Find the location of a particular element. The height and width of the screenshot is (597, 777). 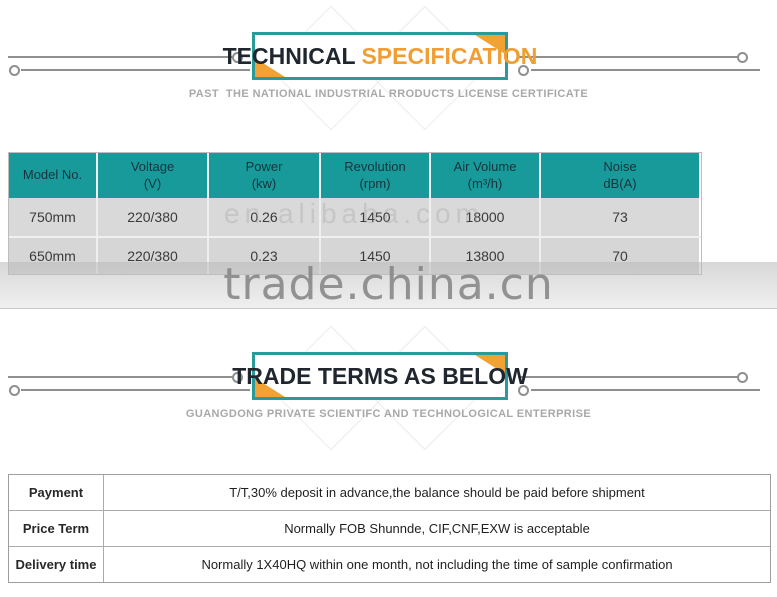

term-label: Delivery time is located at coordinates (56, 564).